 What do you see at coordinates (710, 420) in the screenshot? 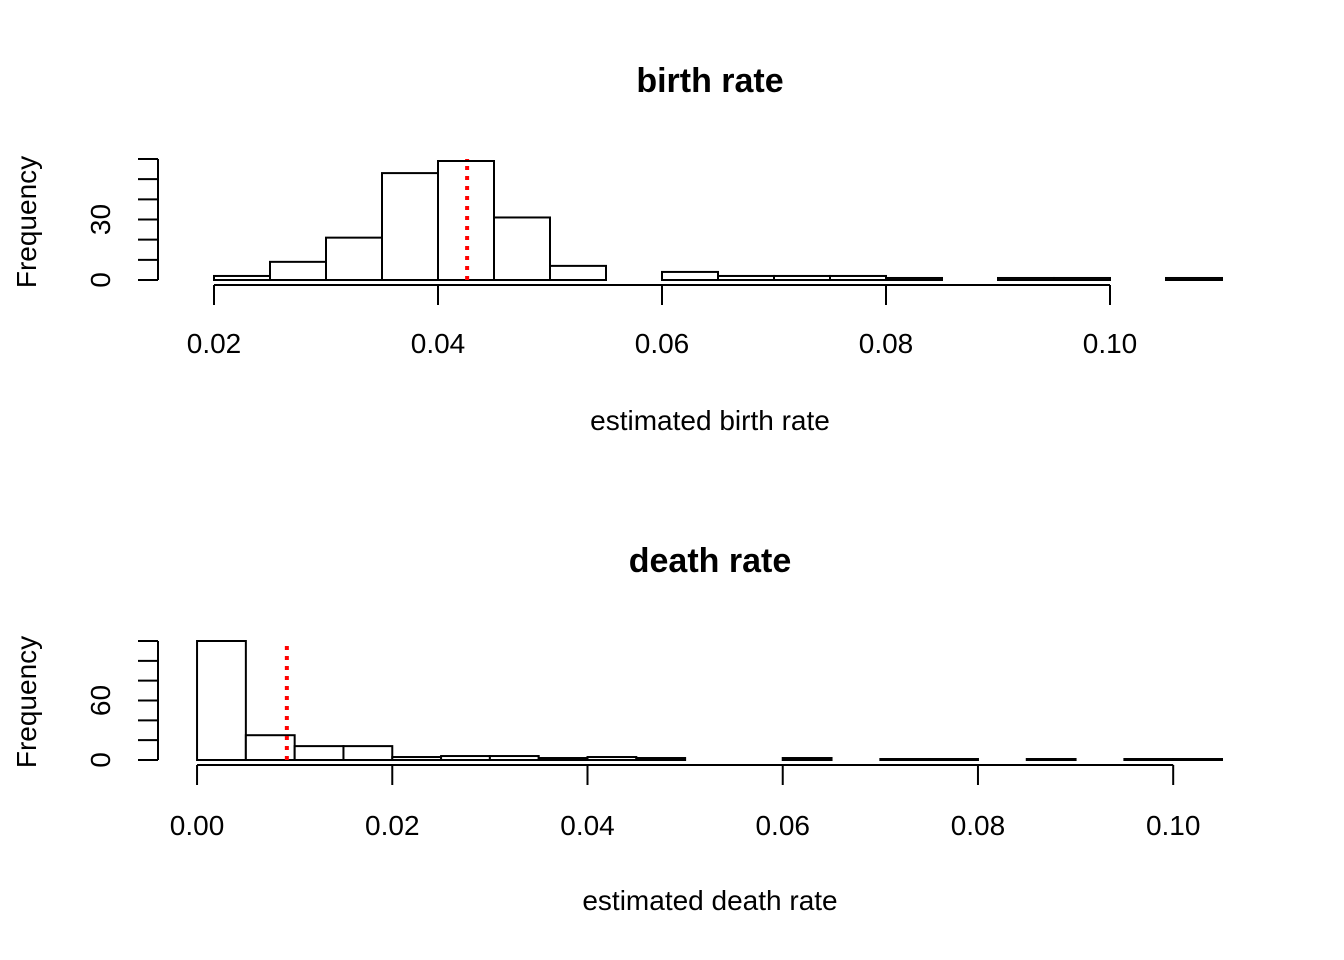
I see `birth-rate-xlabel: estimated birth rate` at bounding box center [710, 420].